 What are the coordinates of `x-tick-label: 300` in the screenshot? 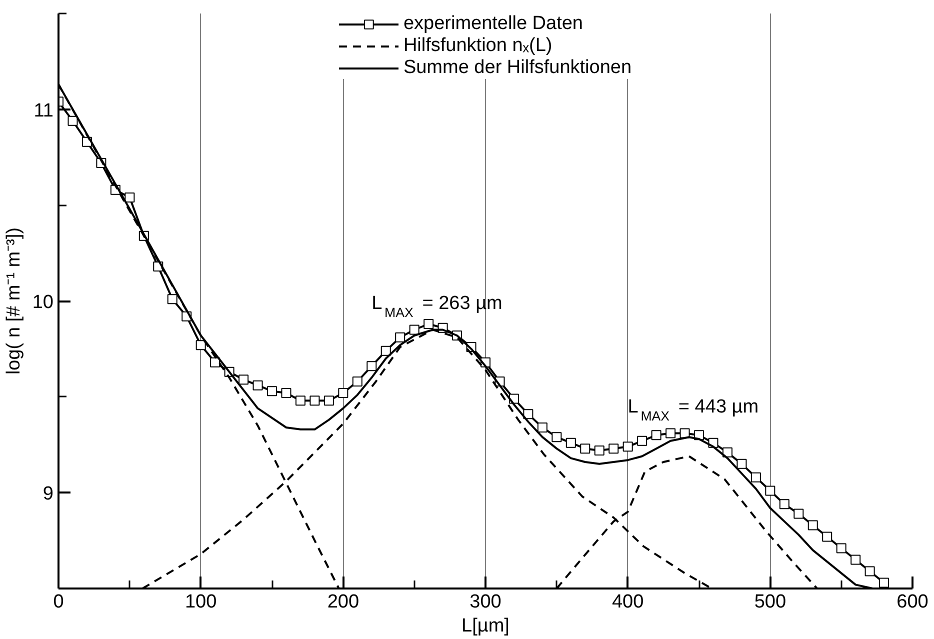 It's located at (486, 602).